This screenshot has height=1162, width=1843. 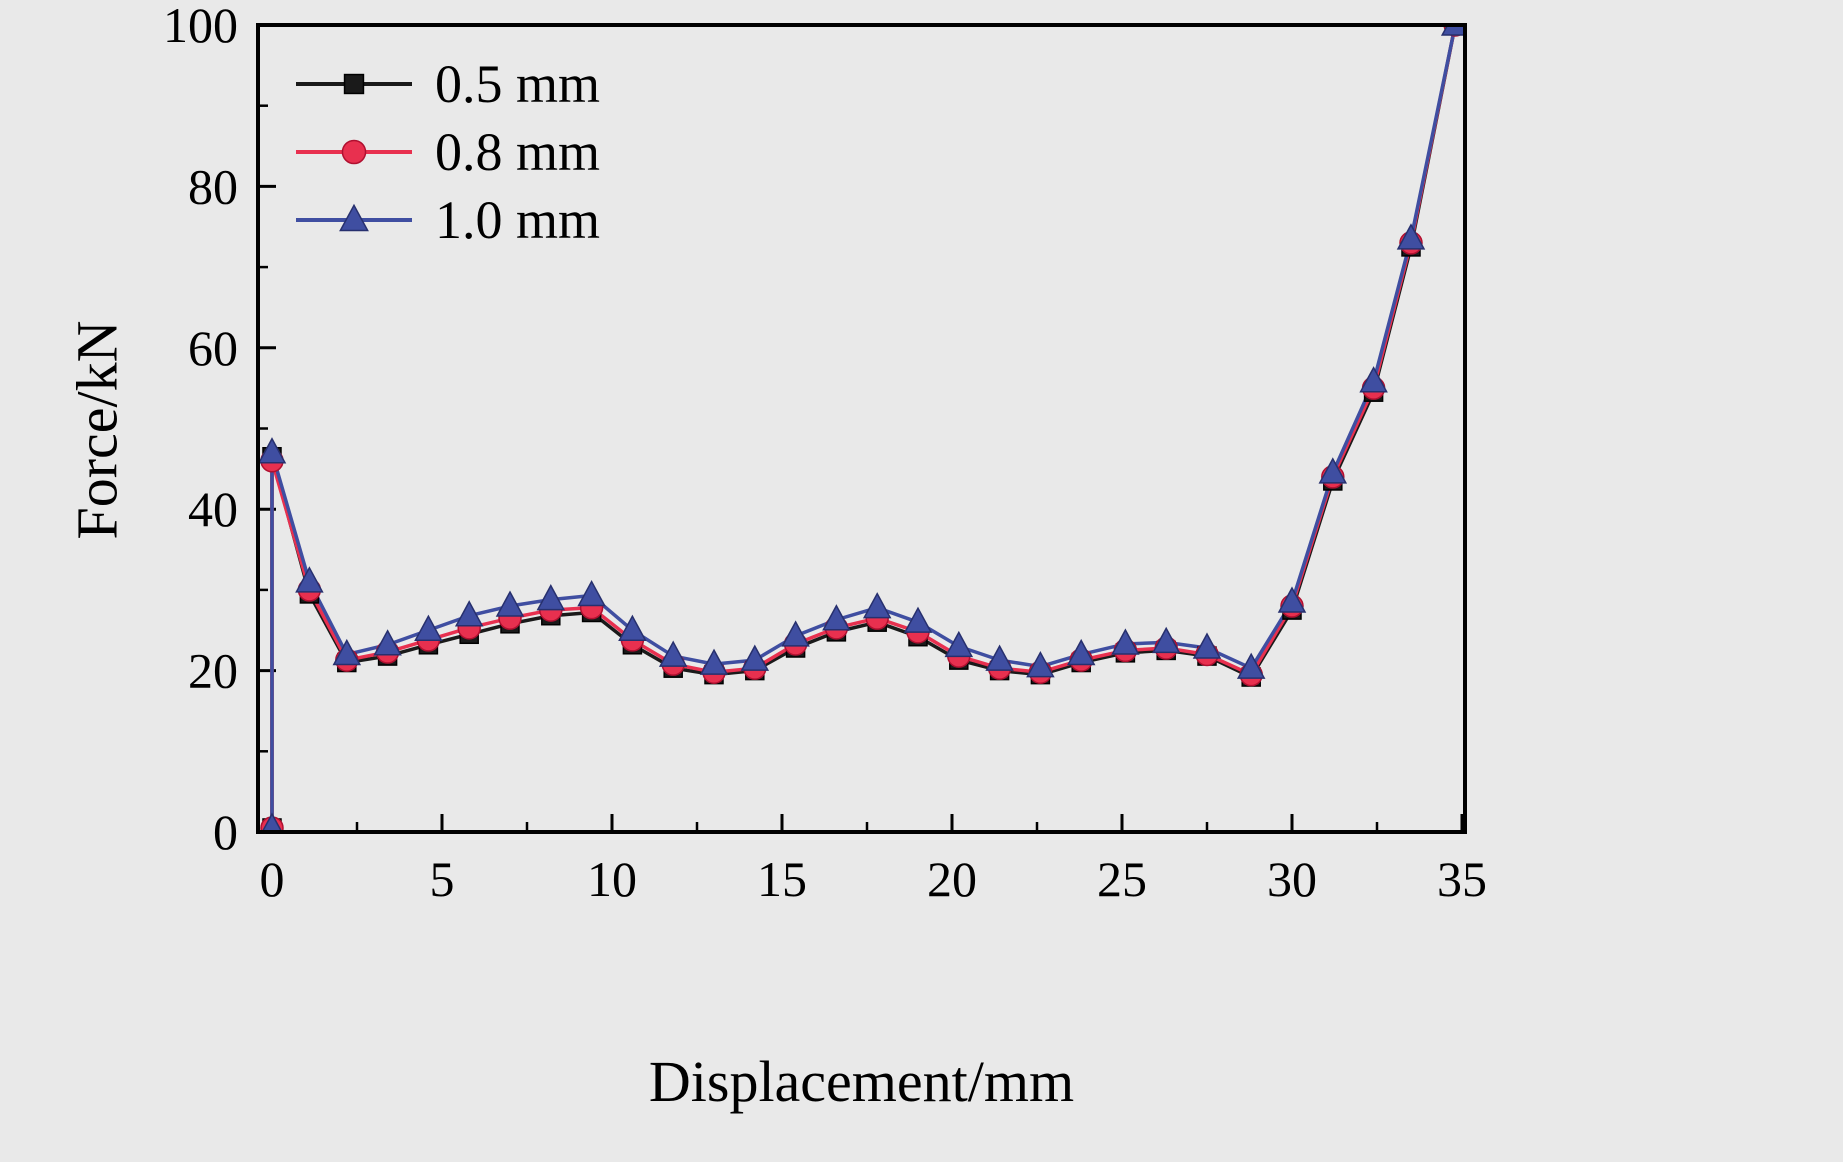 I want to click on svg-text: 35, so click(x=1462, y=879).